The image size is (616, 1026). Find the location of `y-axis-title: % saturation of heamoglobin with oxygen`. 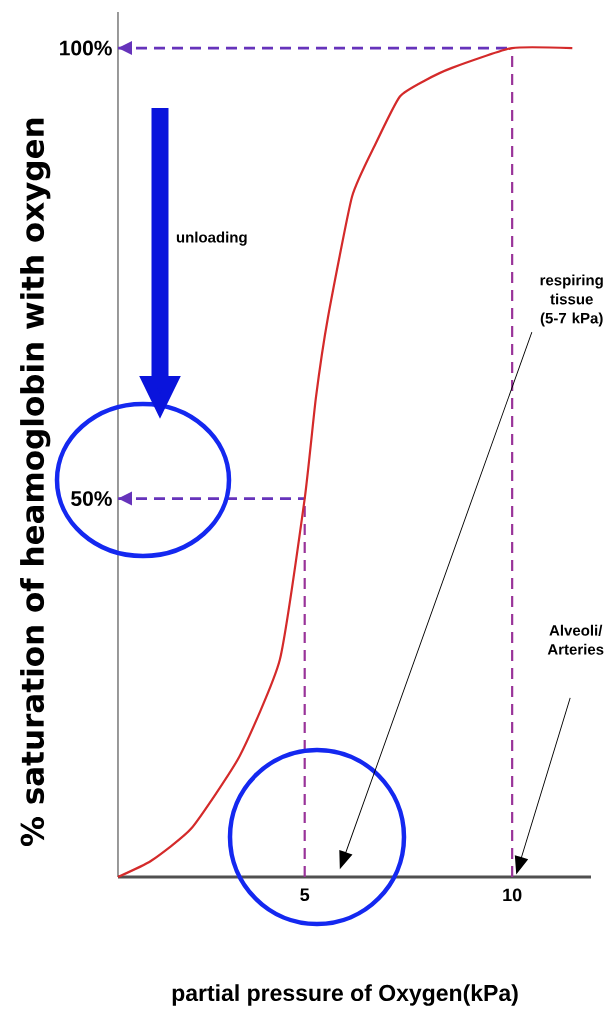

y-axis-title: % saturation of heamoglobin with oxygen is located at coordinates (35, 482).